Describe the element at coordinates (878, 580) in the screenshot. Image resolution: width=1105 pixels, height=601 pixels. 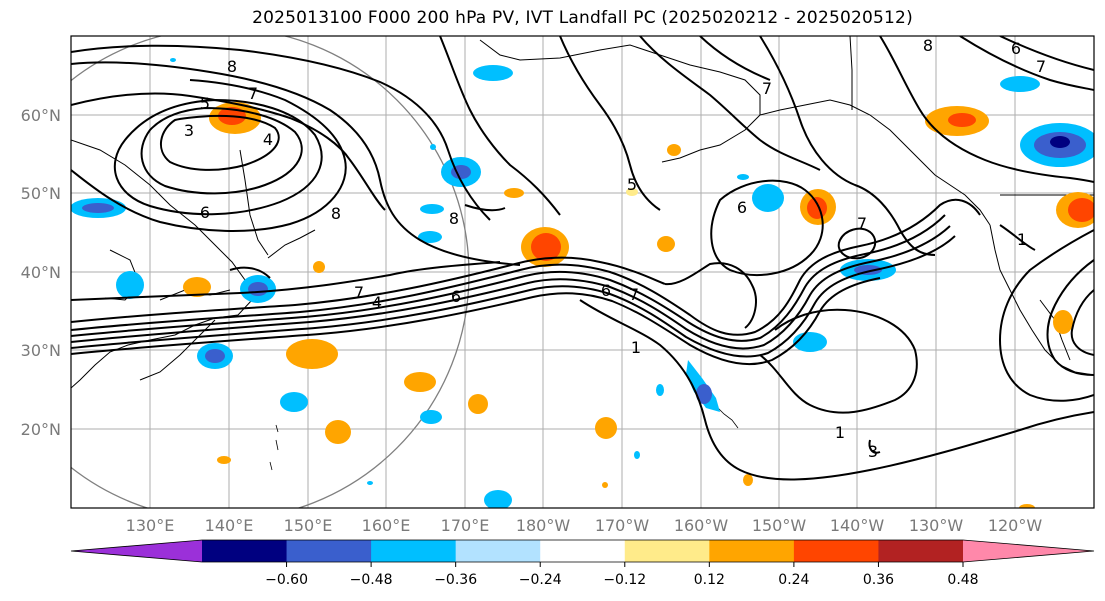
I see `colorbar-tick-label: 0.36` at that location.